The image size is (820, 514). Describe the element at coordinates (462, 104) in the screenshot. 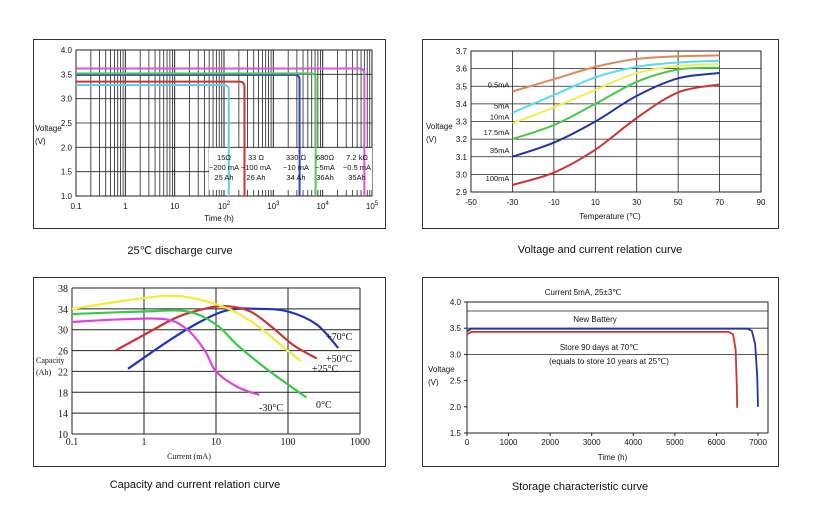

I see `y-tick-label: 3.4` at that location.